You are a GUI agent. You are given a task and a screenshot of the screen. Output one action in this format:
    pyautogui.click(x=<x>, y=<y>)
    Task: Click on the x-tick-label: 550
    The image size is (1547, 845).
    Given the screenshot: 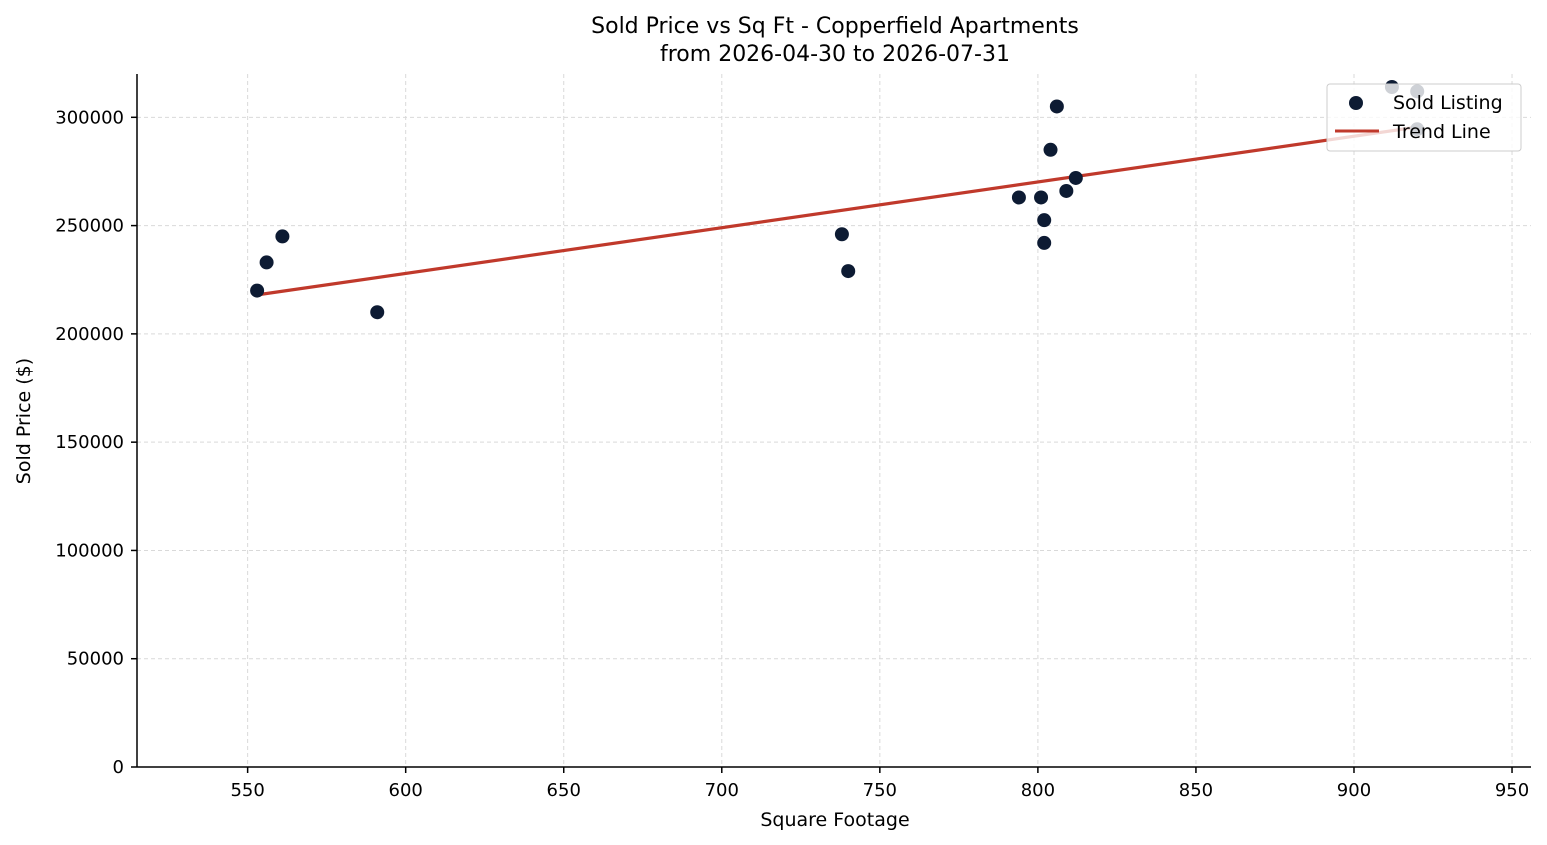 What is the action you would take?
    pyautogui.click(x=247, y=790)
    